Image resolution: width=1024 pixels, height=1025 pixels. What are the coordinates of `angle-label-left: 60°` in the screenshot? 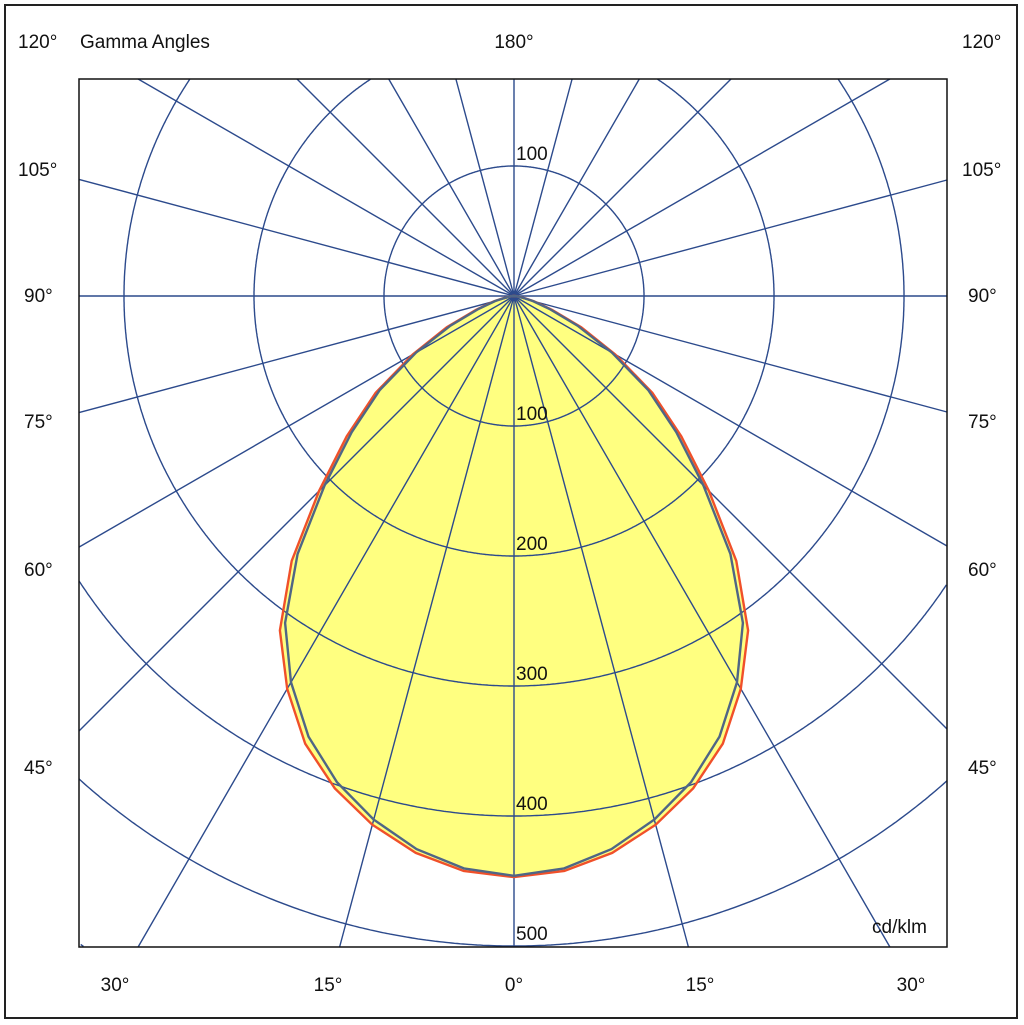 It's located at (38, 570).